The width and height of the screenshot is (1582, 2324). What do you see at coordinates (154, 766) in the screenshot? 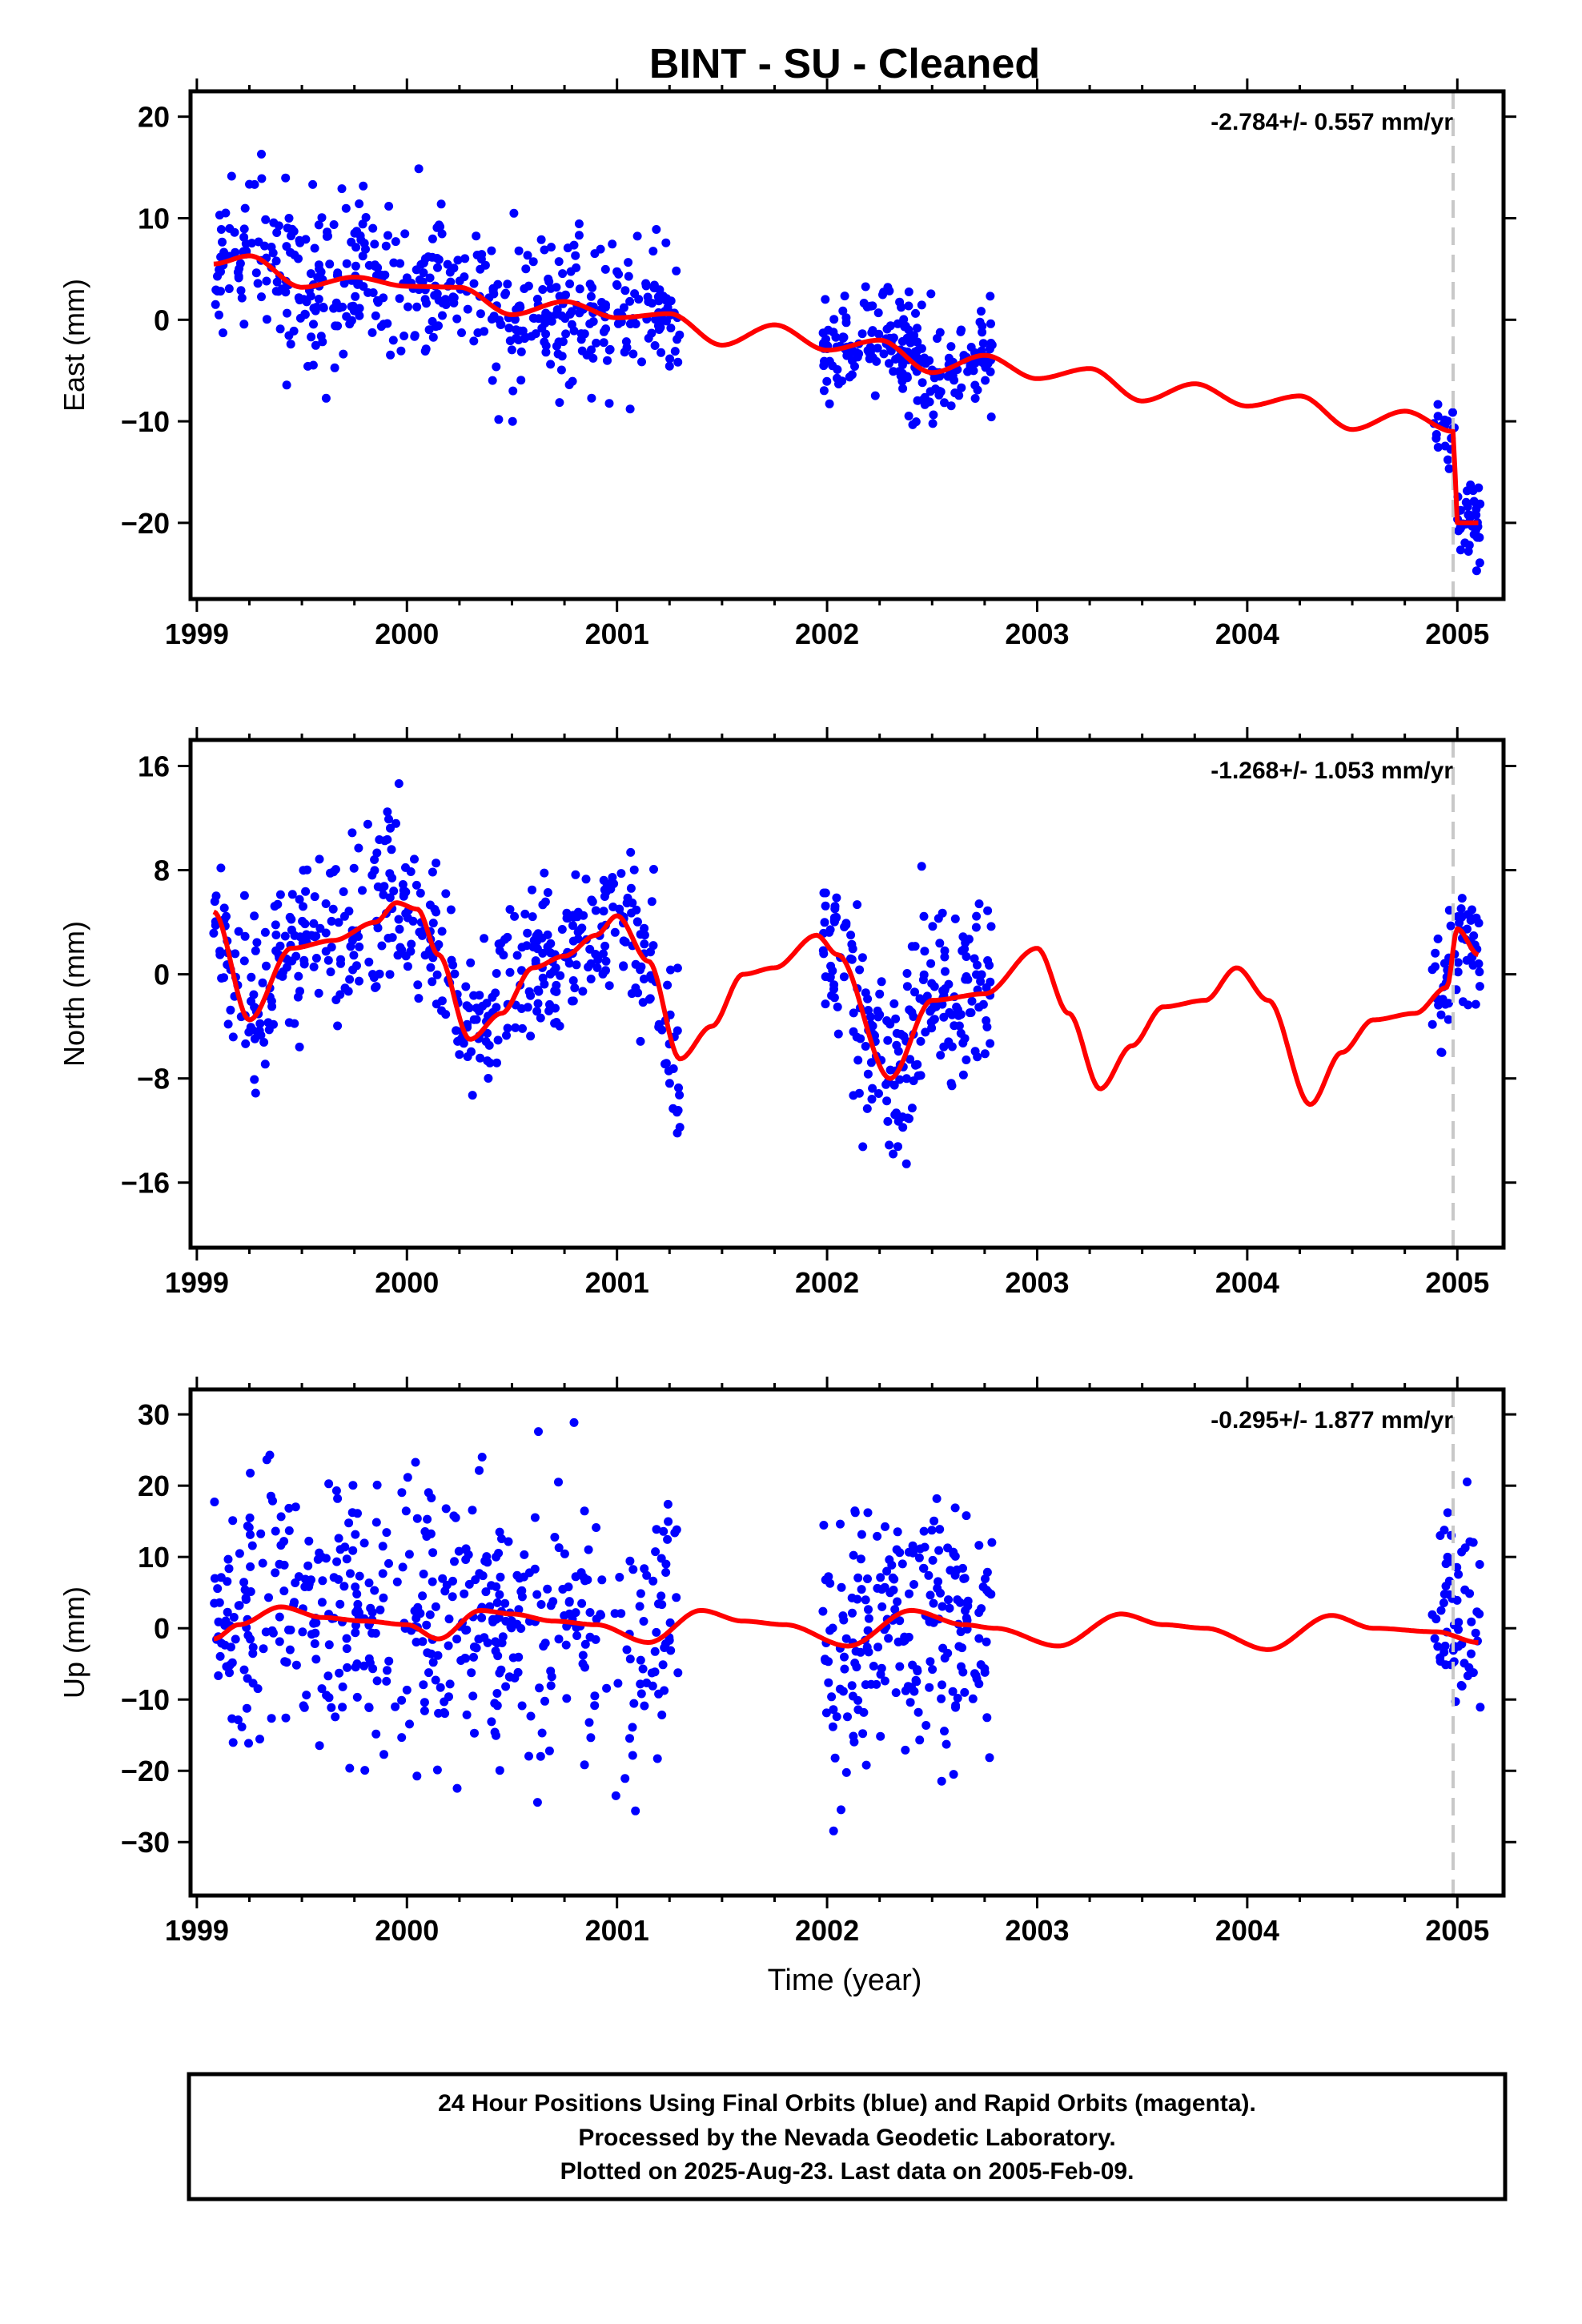
I see `y-tick-label: 16` at bounding box center [154, 766].